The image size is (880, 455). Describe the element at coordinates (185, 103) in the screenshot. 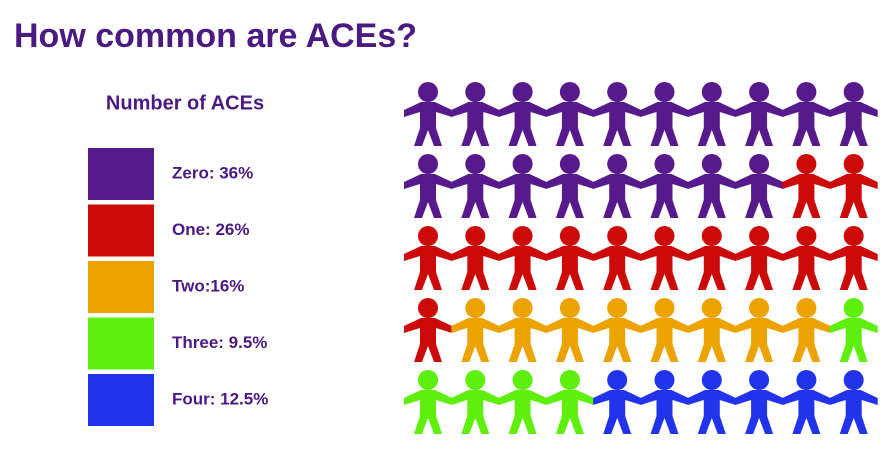

I see `legend-title: Number of ACEs` at that location.